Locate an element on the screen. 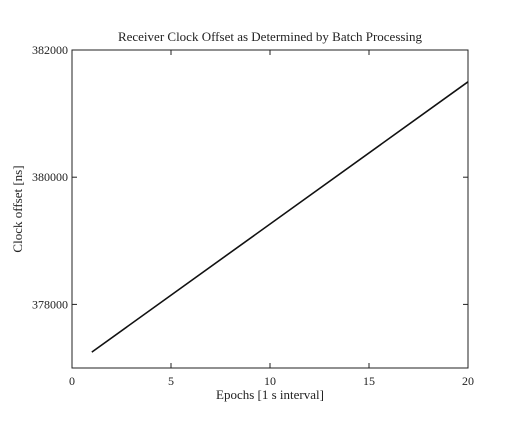  y-tick-label: 378000 is located at coordinates (50, 304).